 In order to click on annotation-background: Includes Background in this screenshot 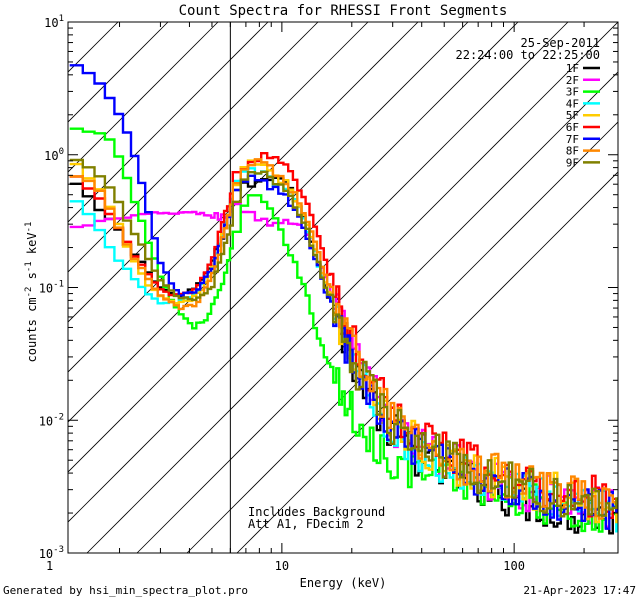, I will do `click(316, 512)`.